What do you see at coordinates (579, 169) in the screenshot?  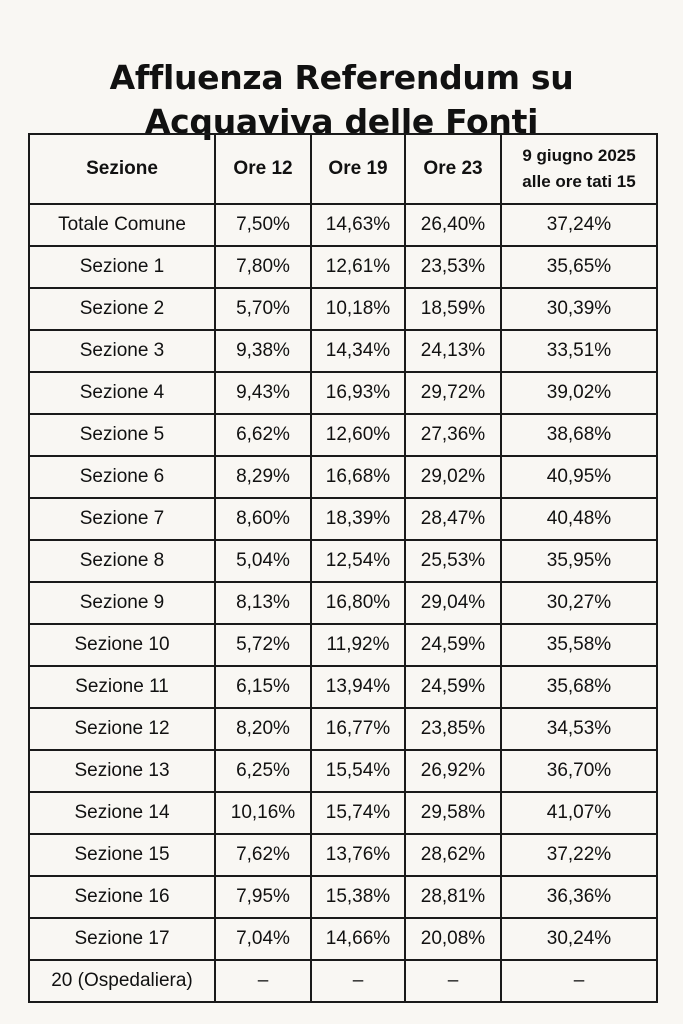 I see `header-9-giugno: 9 giugno 2025 alle ore tati 15` at bounding box center [579, 169].